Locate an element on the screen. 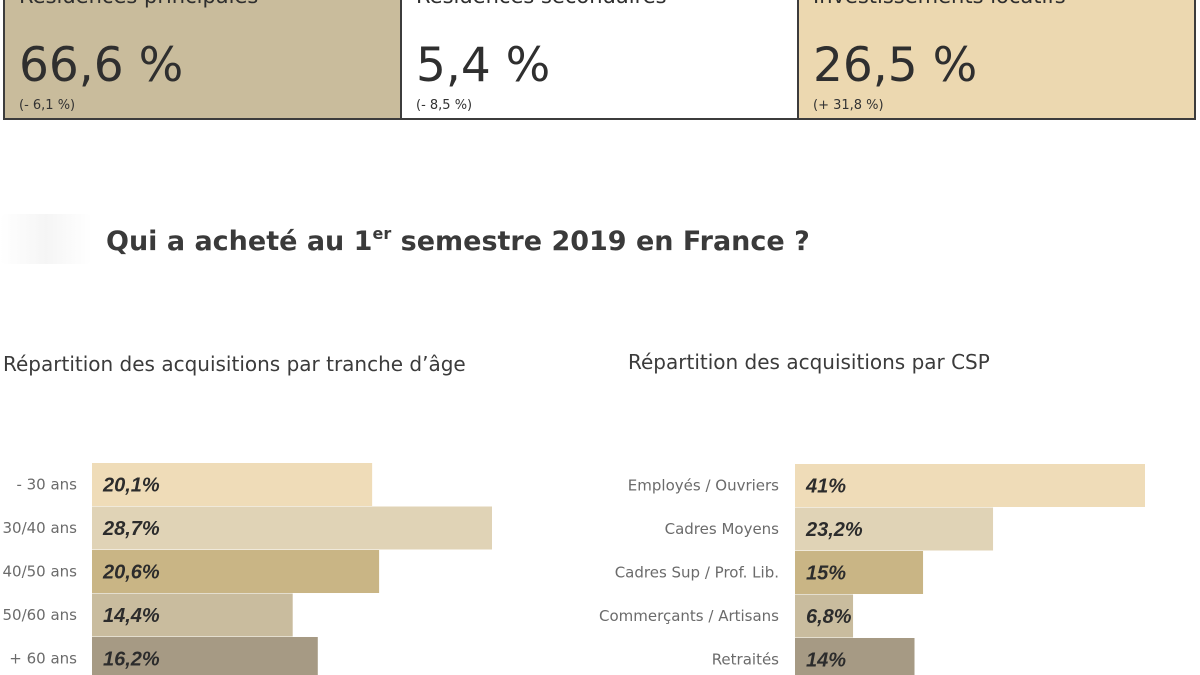 The image size is (1200, 675). csp-value-label: 6,8% is located at coordinates (829, 617).